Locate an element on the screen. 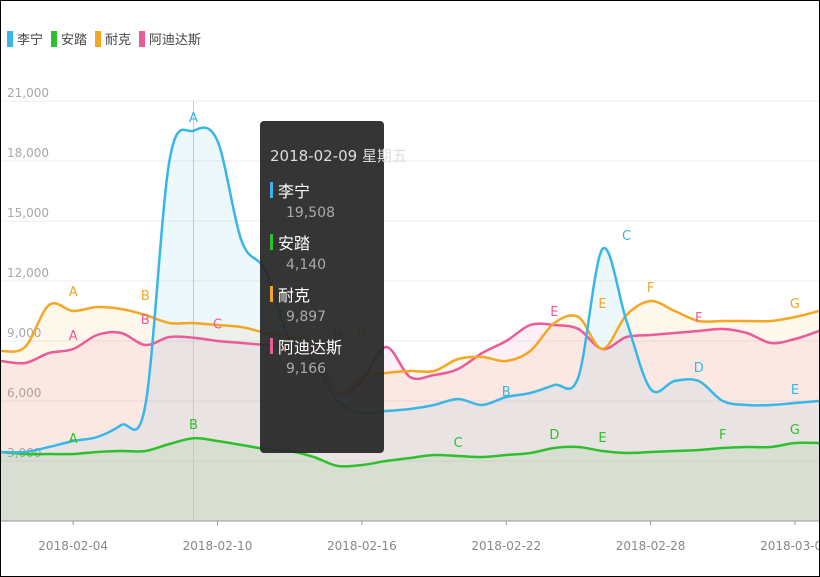 This screenshot has height=577, width=820. y-tick-label: 6,000 is located at coordinates (24, 393).